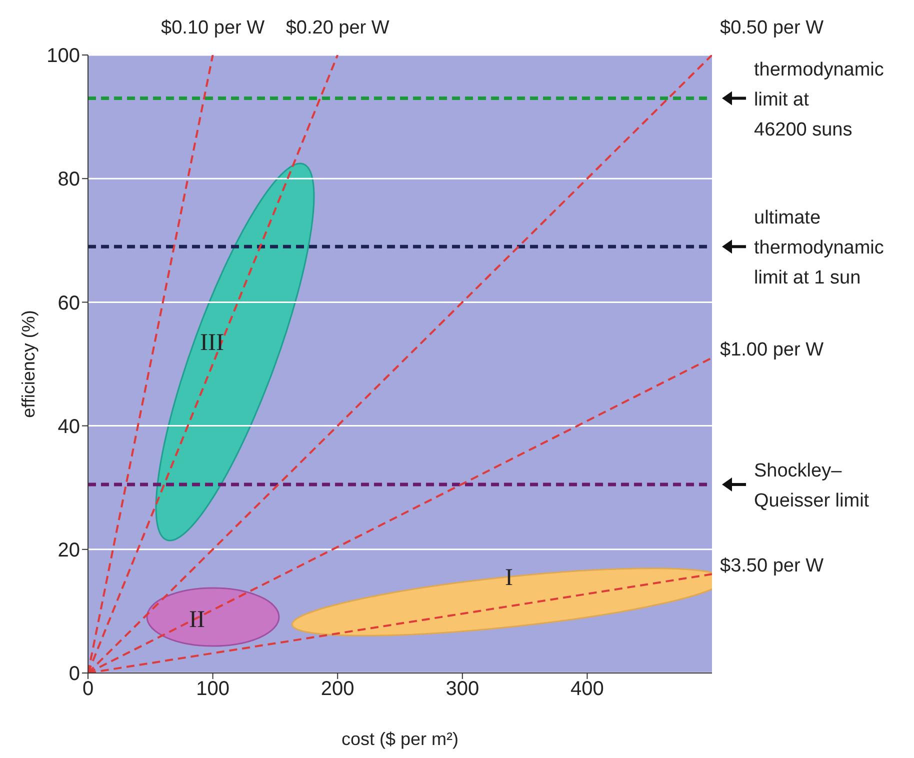 The width and height of the screenshot is (914, 758). I want to click on ref-line-label: thermodynamic limit at 46200 suns, so click(819, 99).